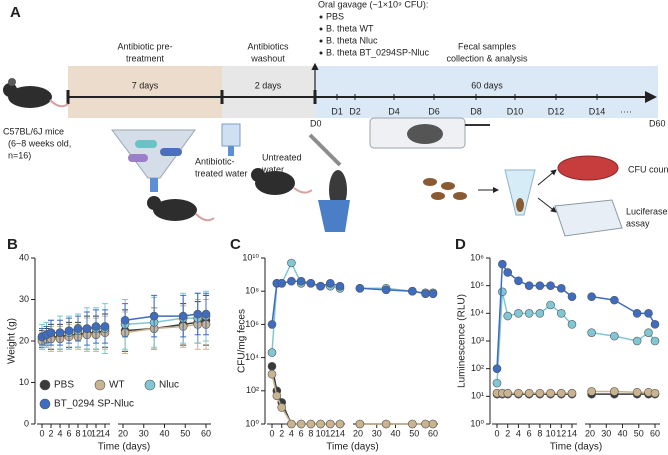 The image size is (668, 455). I want to click on gavage-group: B. theta BT_0294SP-Nluc, so click(378, 52).